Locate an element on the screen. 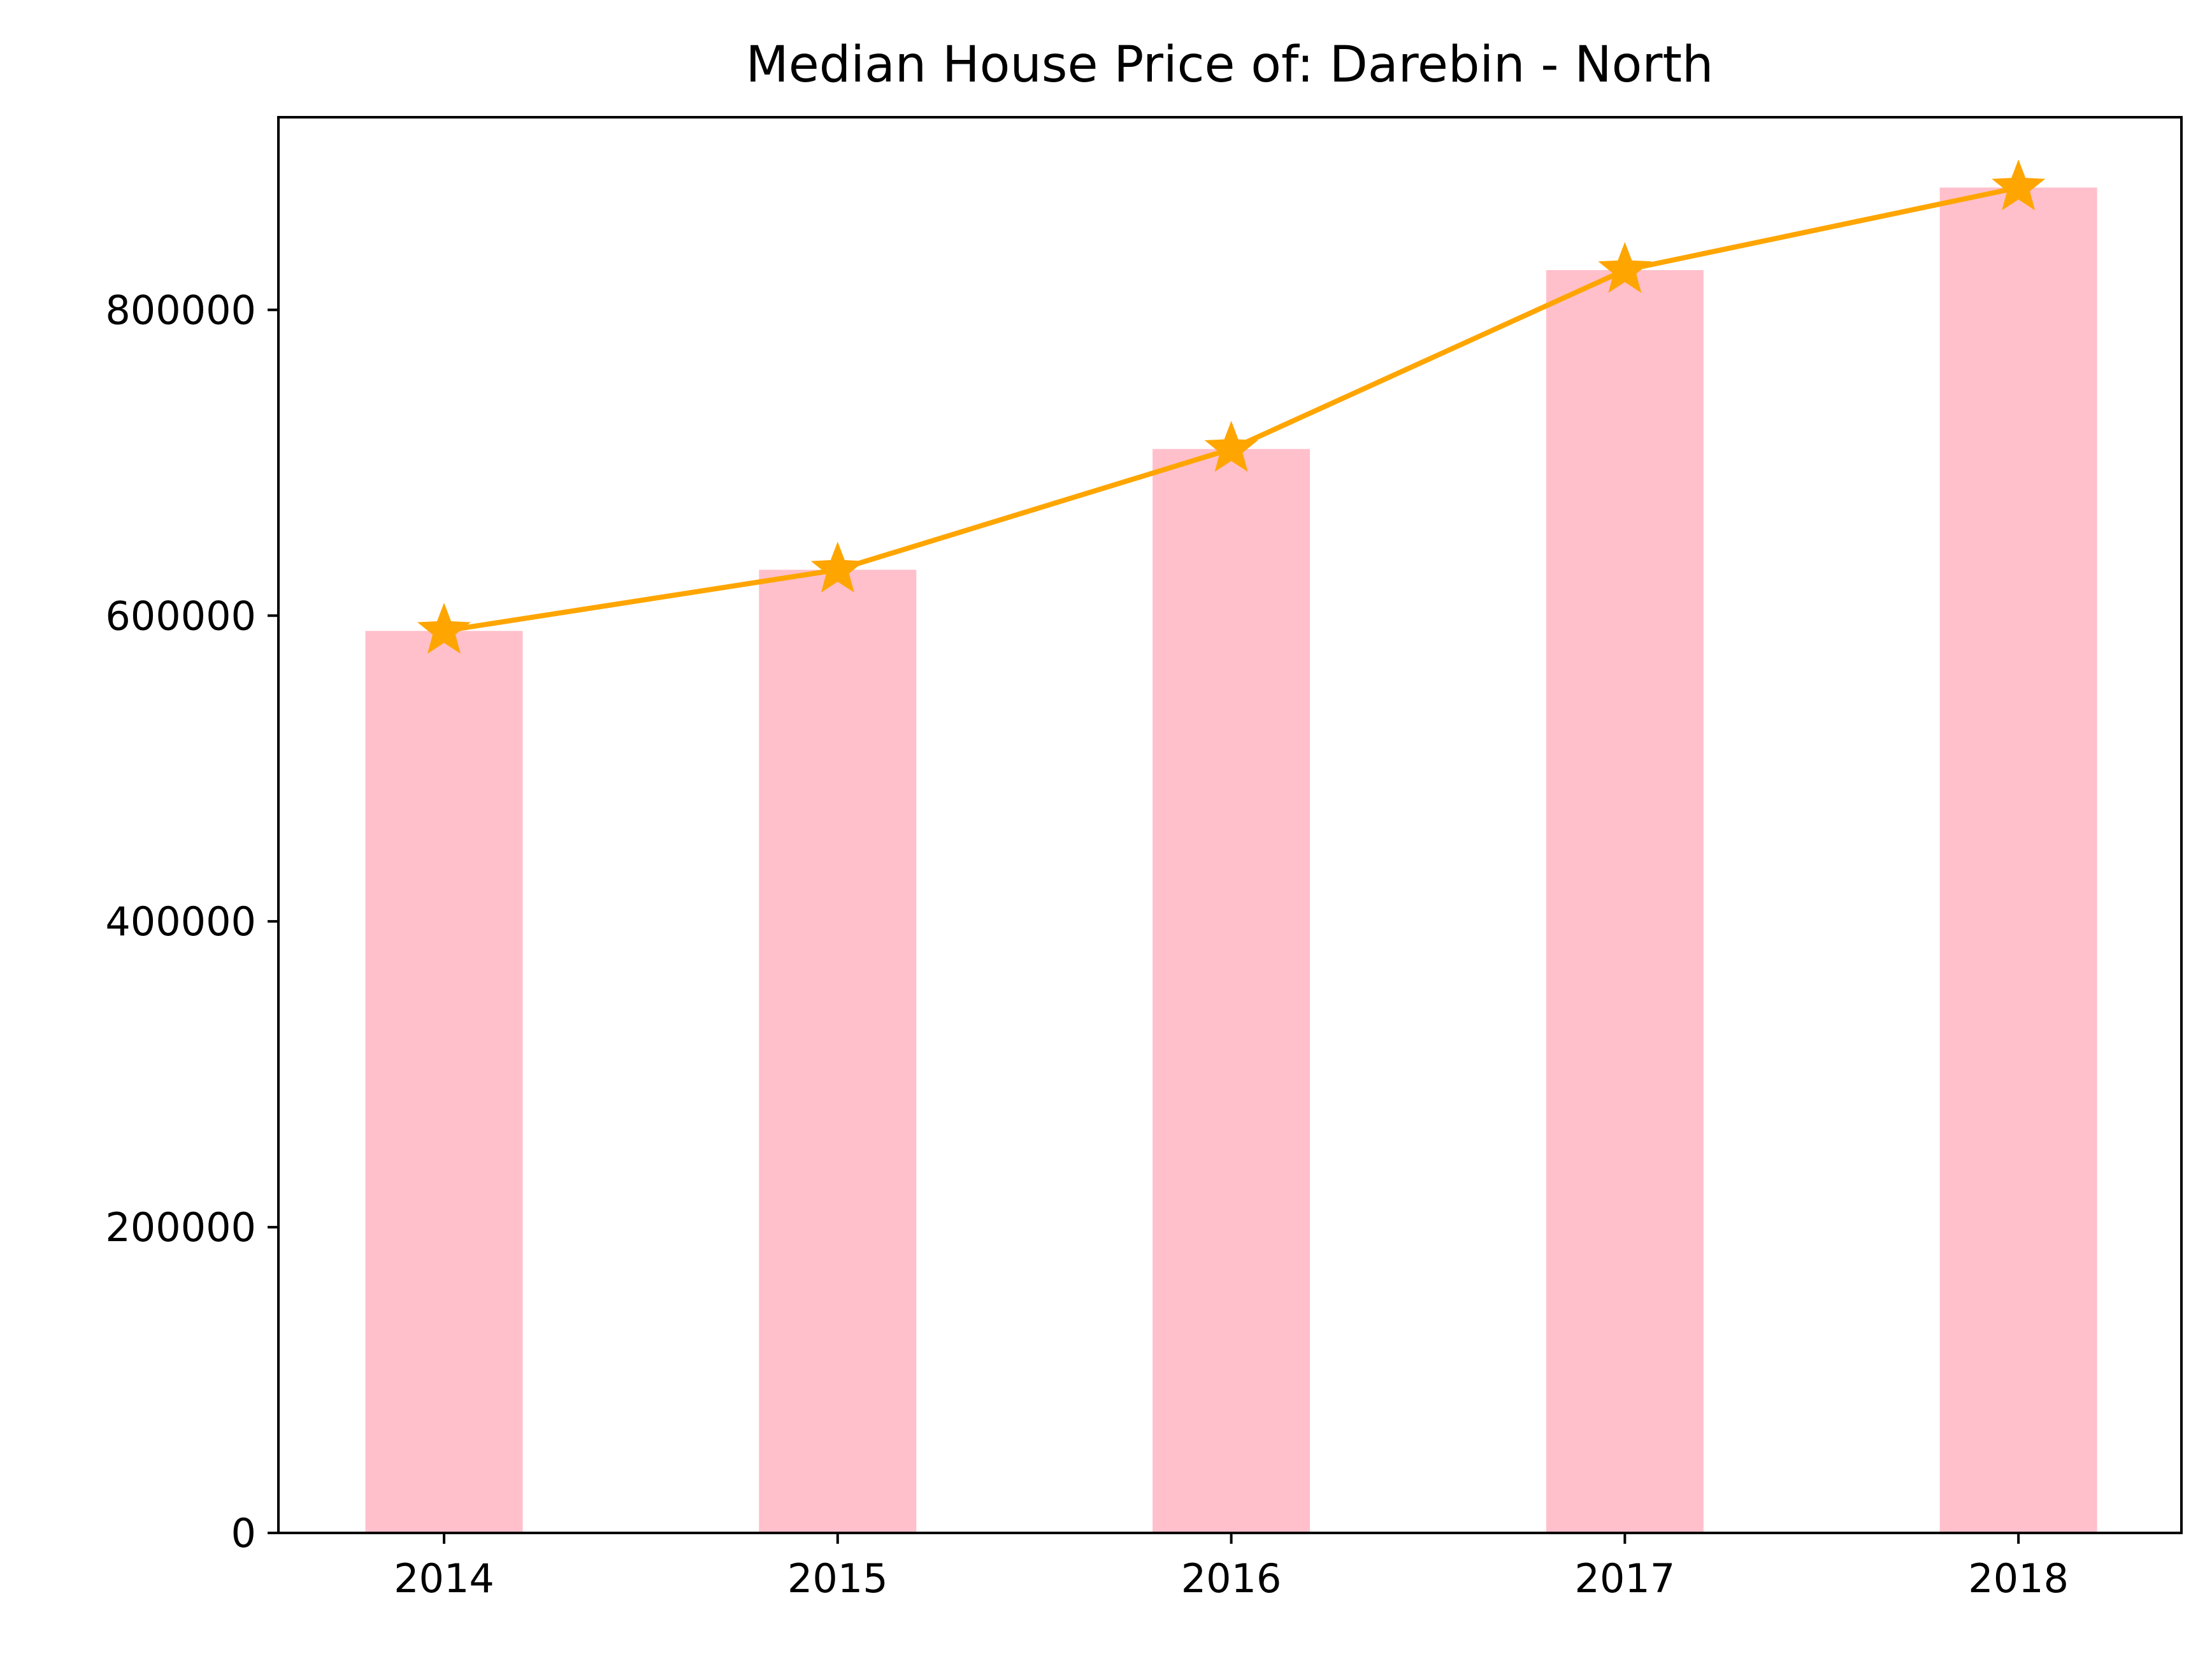  star-marker-2016 is located at coordinates (1231, 446).